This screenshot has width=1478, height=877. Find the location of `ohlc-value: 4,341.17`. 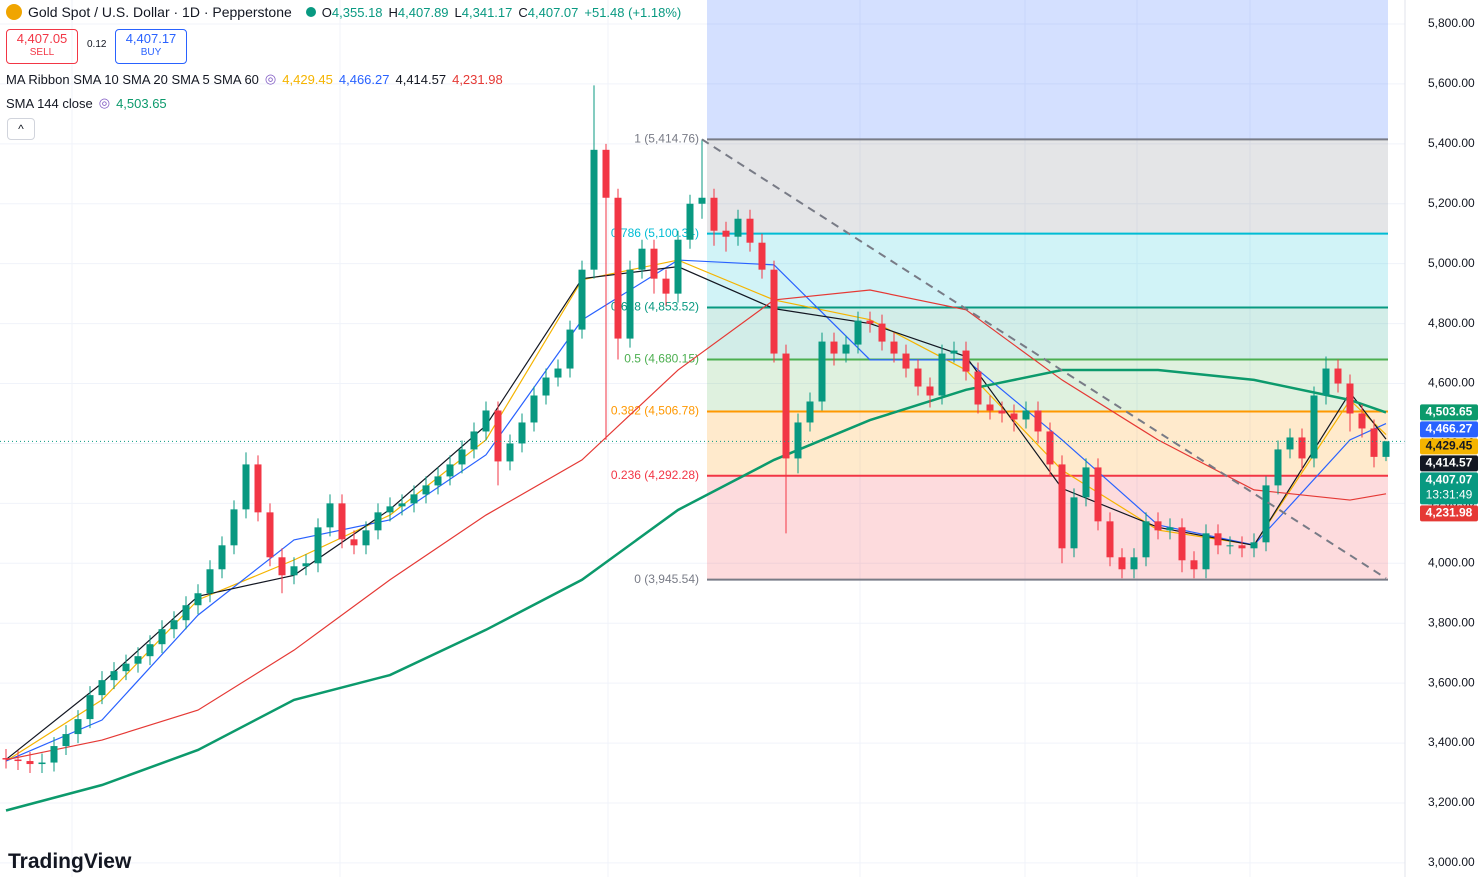

ohlc-value: 4,341.17 is located at coordinates (487, 12).